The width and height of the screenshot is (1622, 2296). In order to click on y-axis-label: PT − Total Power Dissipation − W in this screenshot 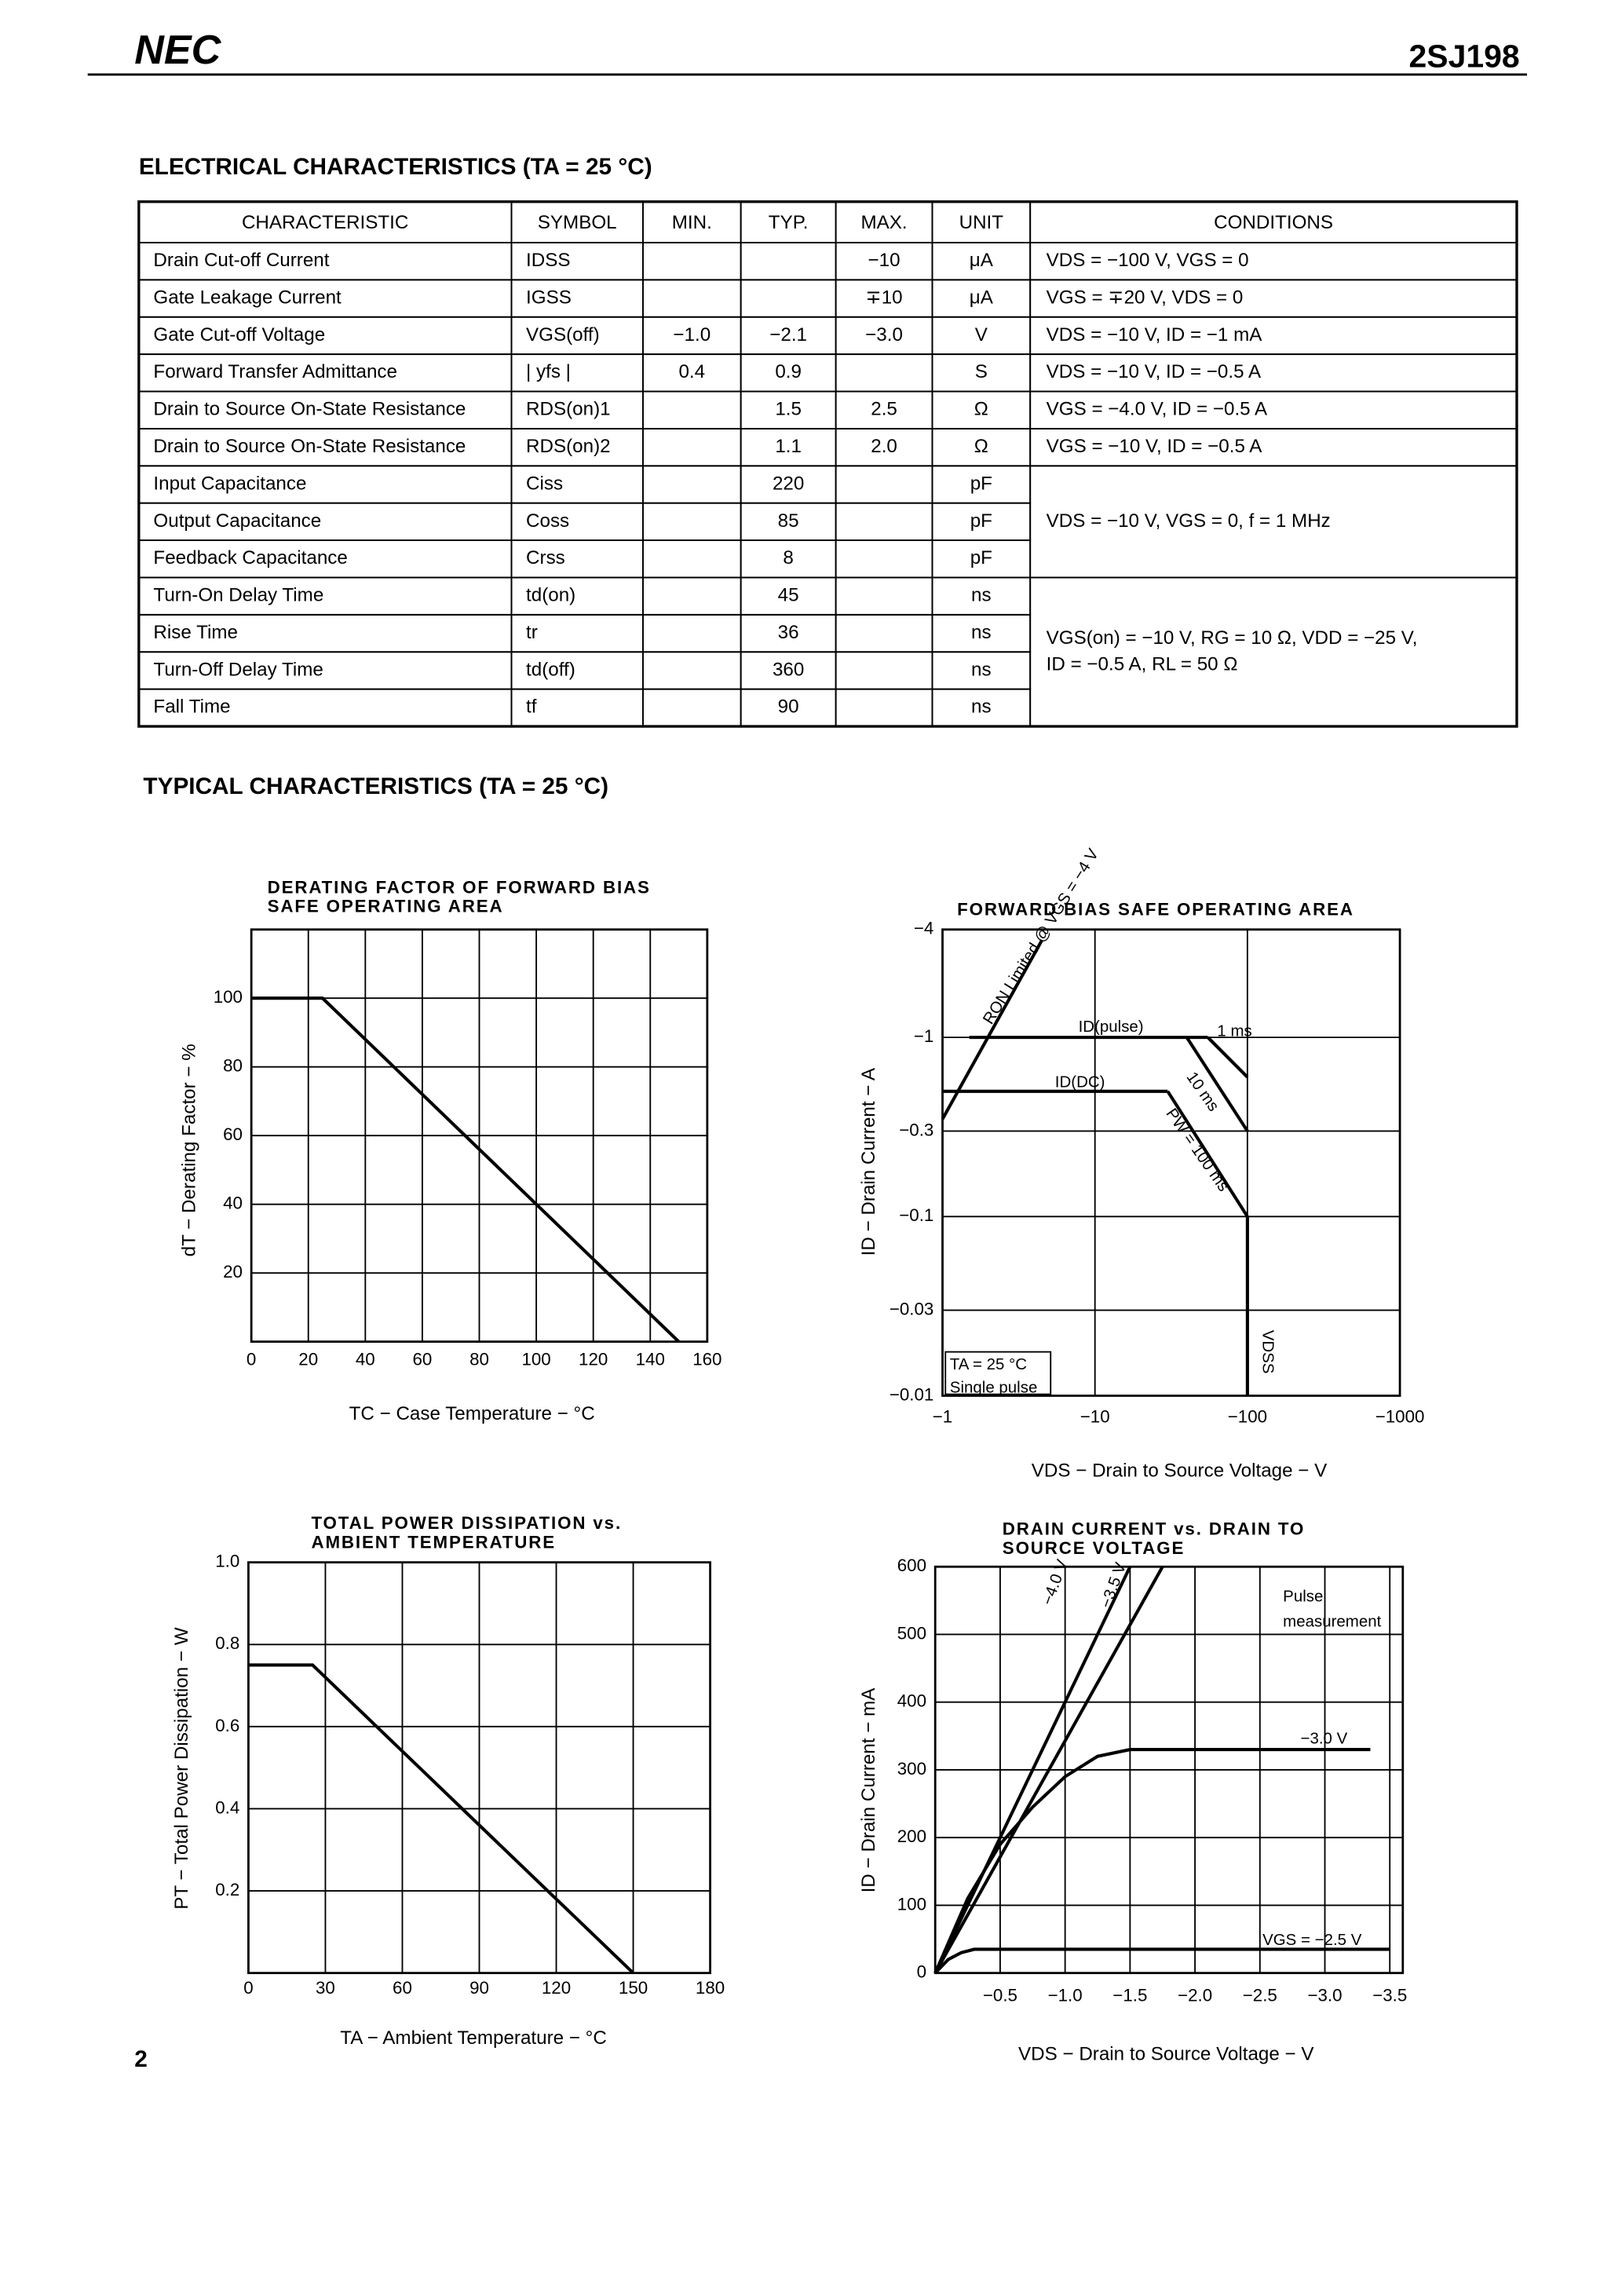, I will do `click(181, 1769)`.